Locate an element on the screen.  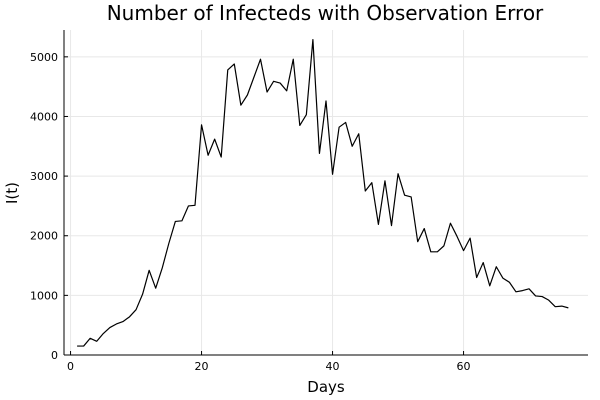
y-tick-label: 4000 is located at coordinates (44, 116).